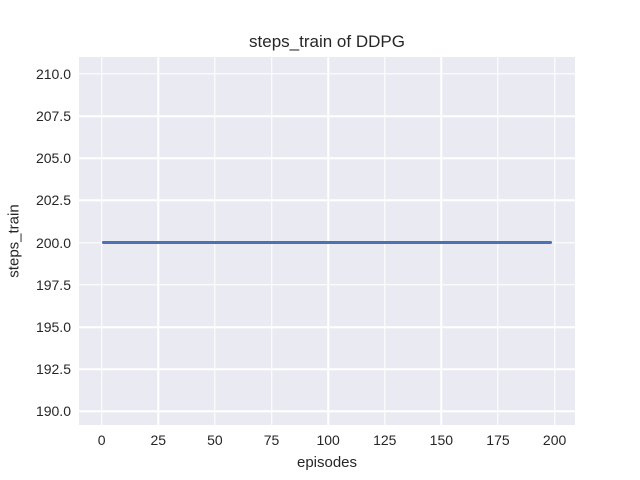 This screenshot has width=640, height=480. What do you see at coordinates (53, 158) in the screenshot?
I see `y-tick-label: 205.0` at bounding box center [53, 158].